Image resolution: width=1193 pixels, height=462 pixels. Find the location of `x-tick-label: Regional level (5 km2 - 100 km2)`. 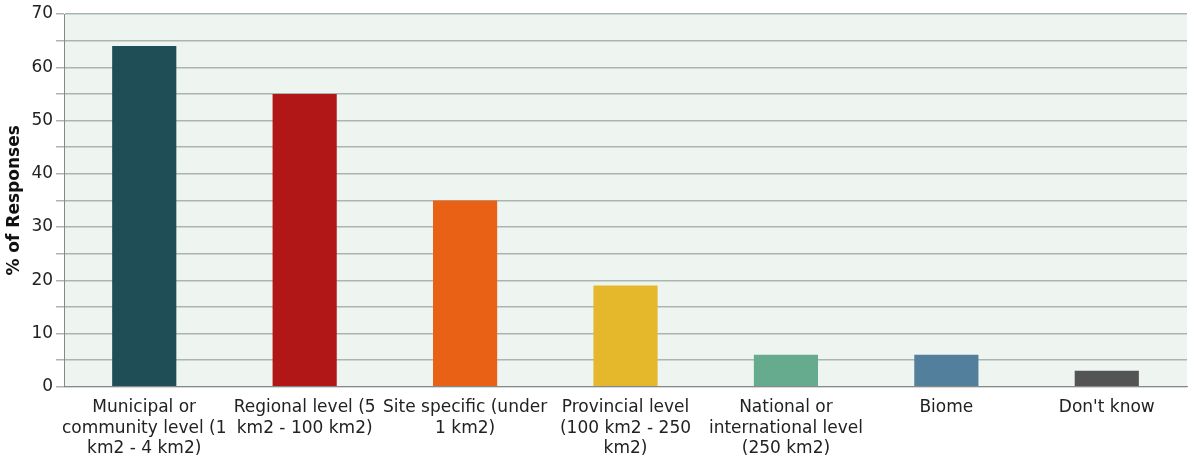

x-tick-label: Regional level (5 km2 - 100 km2) is located at coordinates (304, 416).